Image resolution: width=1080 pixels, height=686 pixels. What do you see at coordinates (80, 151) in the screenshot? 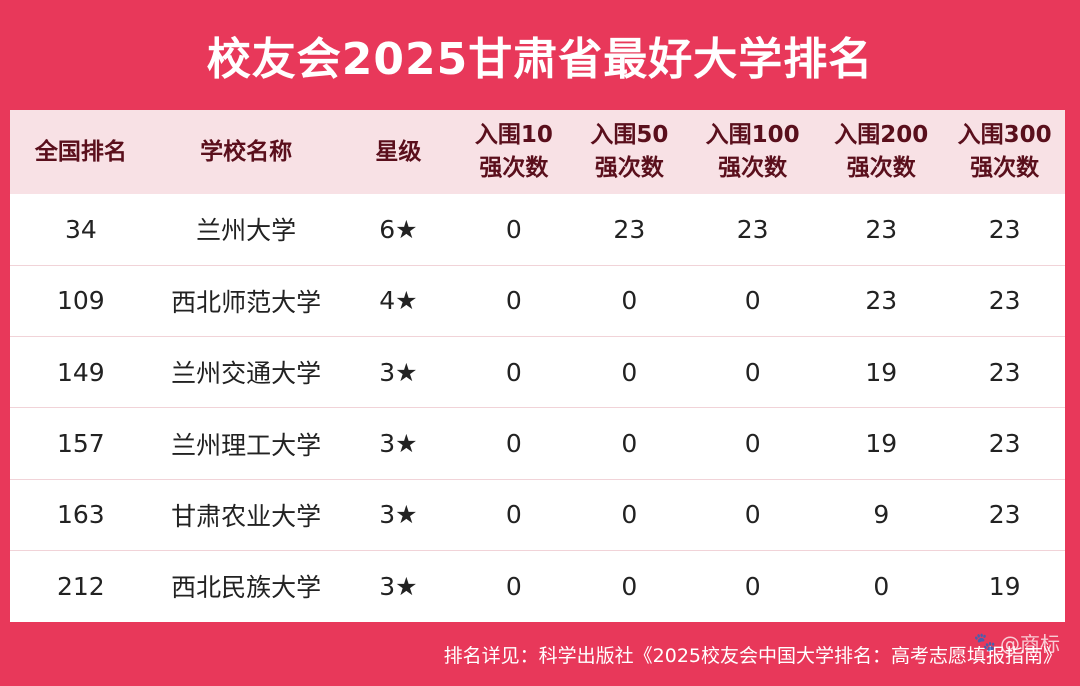
I see `header-national-rank: 全国排名` at bounding box center [80, 151].